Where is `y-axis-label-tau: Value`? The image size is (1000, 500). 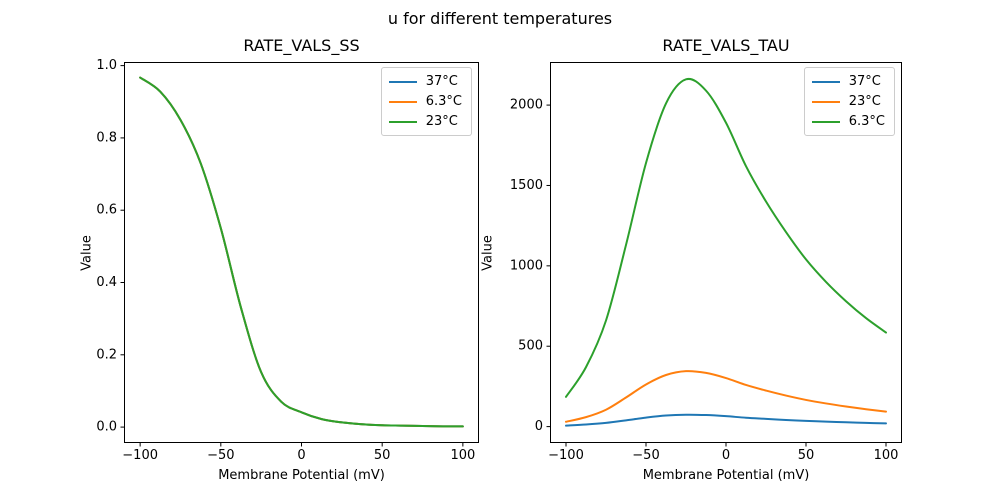
y-axis-label-tau: Value is located at coordinates (488, 252).